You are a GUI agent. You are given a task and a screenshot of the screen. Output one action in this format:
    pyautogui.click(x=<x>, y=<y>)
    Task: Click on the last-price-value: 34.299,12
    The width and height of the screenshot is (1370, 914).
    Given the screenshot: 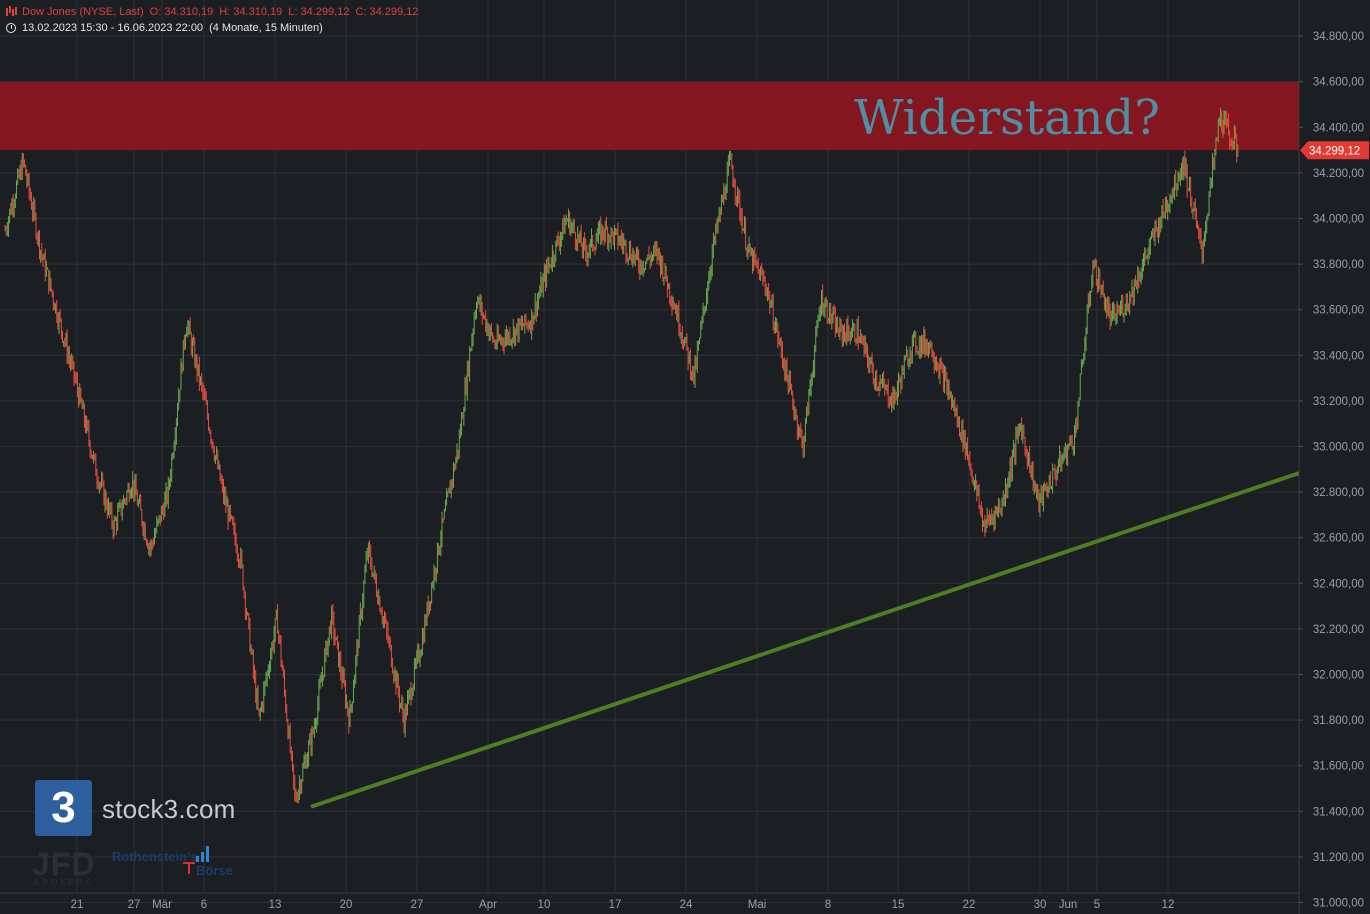 What is the action you would take?
    pyautogui.click(x=1334, y=151)
    